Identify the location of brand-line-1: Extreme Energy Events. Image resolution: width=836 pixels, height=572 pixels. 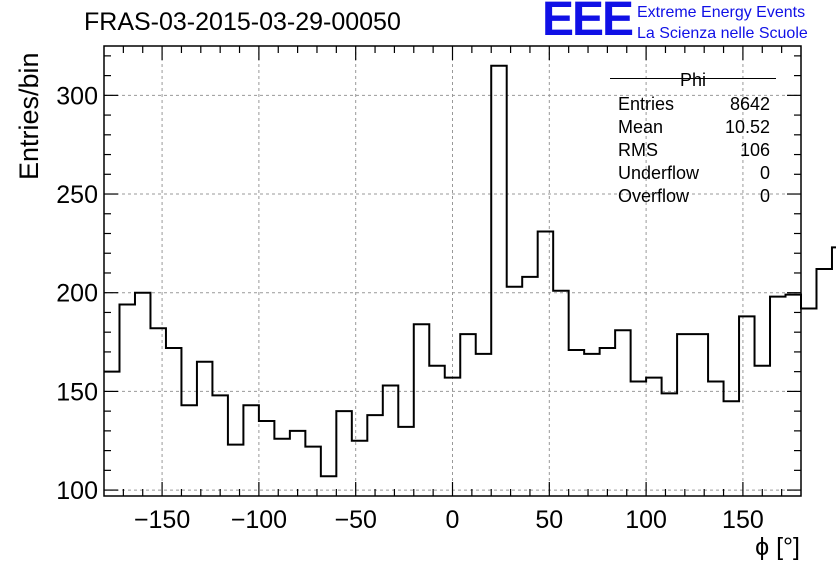
(721, 12).